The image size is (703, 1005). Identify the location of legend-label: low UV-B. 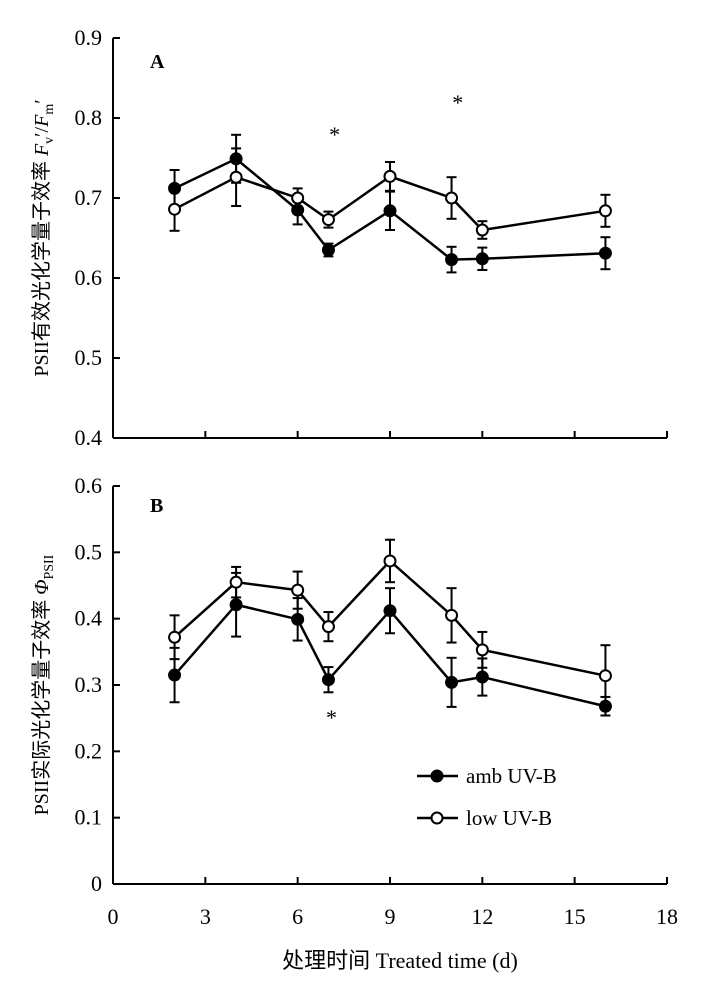
(509, 818).